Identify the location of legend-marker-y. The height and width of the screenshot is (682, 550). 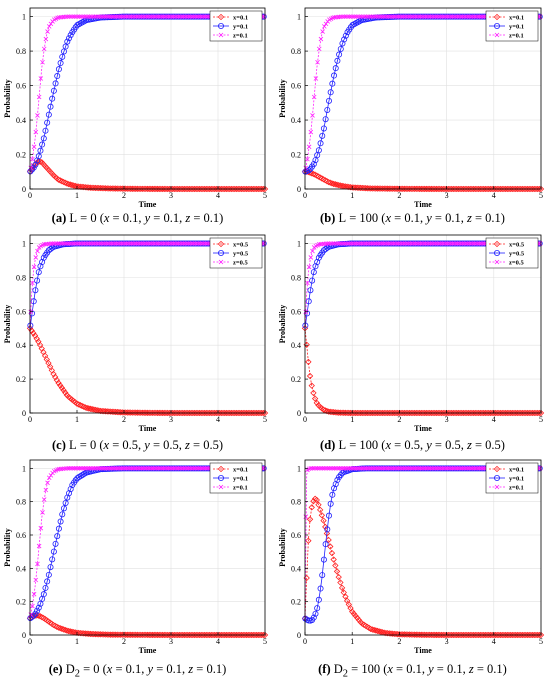
(220, 25).